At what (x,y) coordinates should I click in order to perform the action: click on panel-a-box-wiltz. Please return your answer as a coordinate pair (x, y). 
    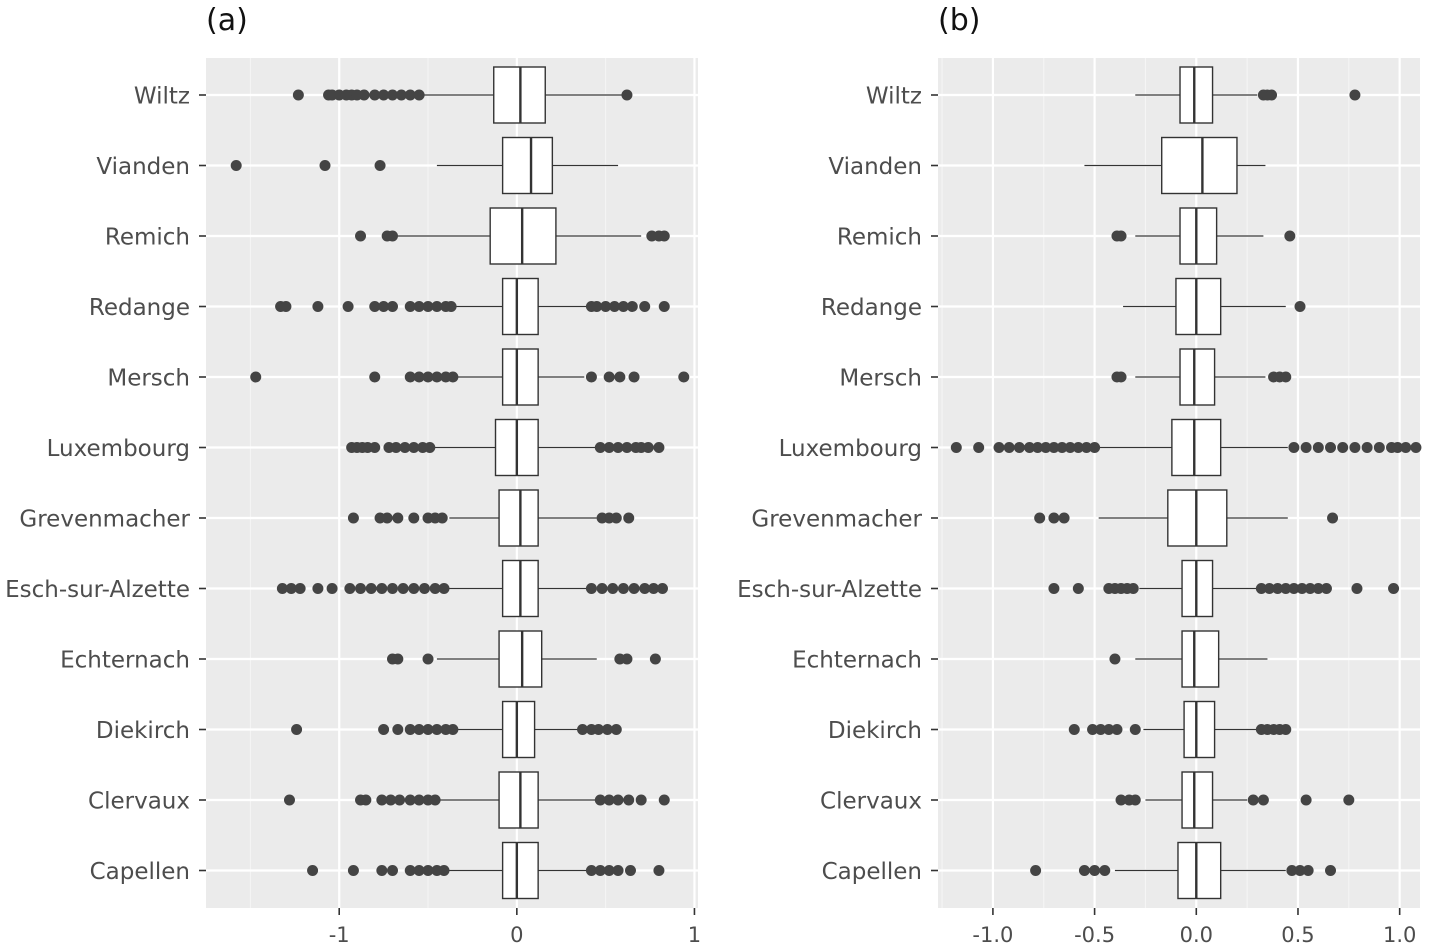
    Looking at the image, I should click on (462, 95).